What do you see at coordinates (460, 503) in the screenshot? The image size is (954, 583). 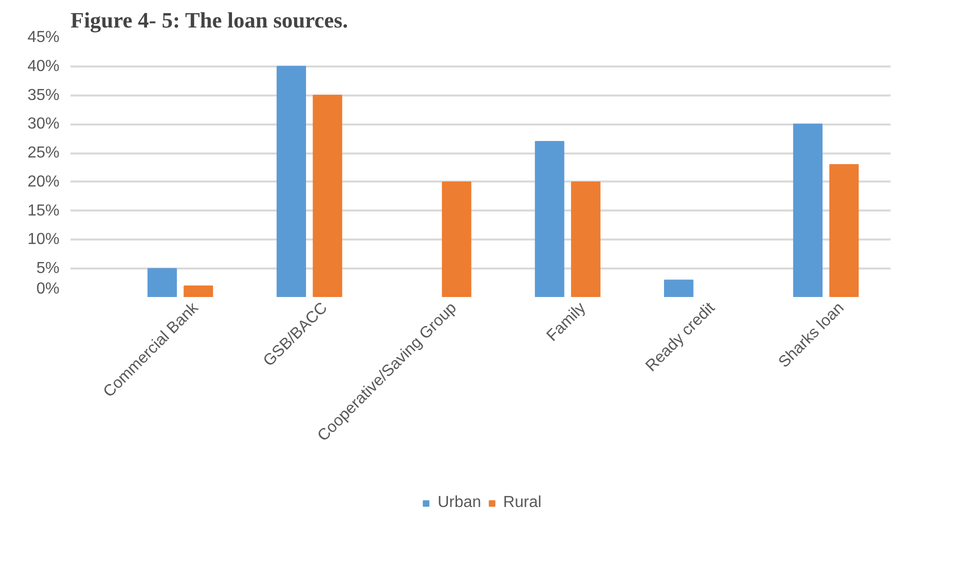 I see `legend-label: Urban` at bounding box center [460, 503].